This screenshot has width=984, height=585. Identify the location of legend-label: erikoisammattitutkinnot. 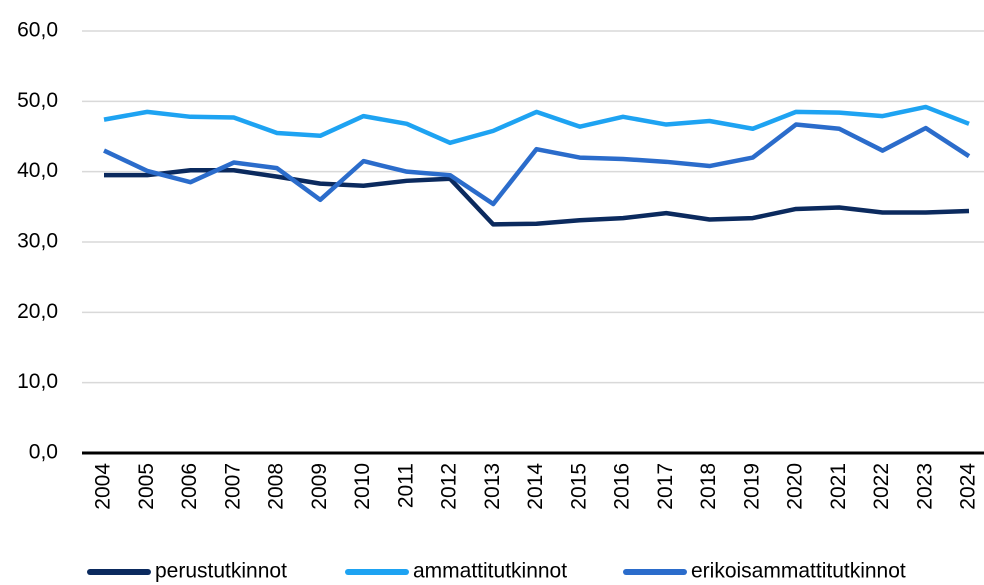
(798, 571).